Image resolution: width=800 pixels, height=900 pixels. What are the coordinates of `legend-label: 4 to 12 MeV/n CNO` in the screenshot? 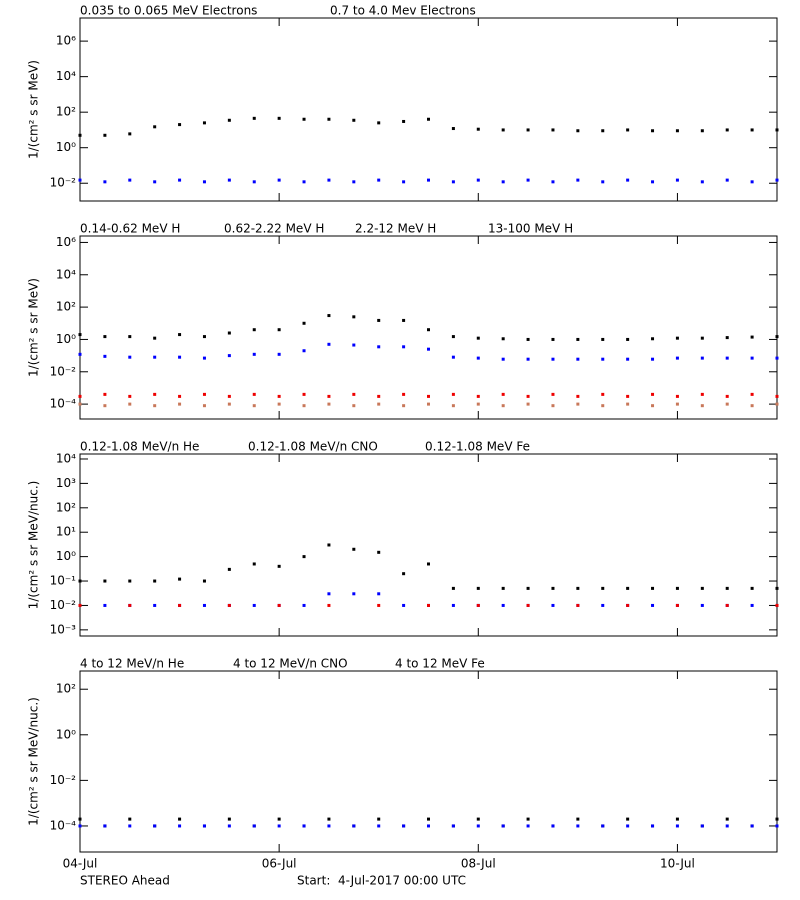 It's located at (290, 664).